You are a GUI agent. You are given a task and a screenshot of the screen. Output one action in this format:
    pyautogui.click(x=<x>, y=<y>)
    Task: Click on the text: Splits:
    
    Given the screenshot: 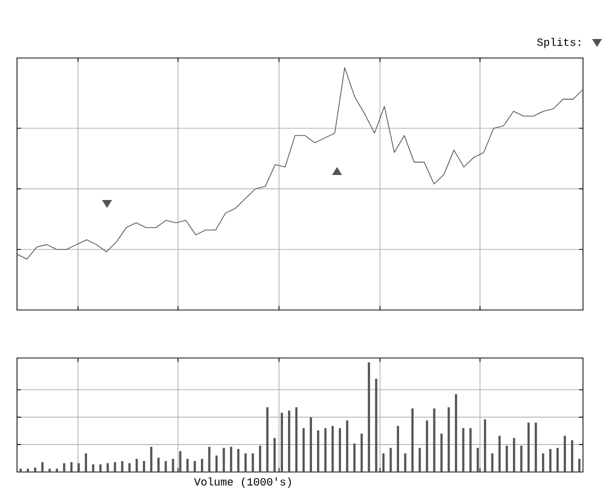 What is the action you would take?
    pyautogui.click(x=558, y=43)
    